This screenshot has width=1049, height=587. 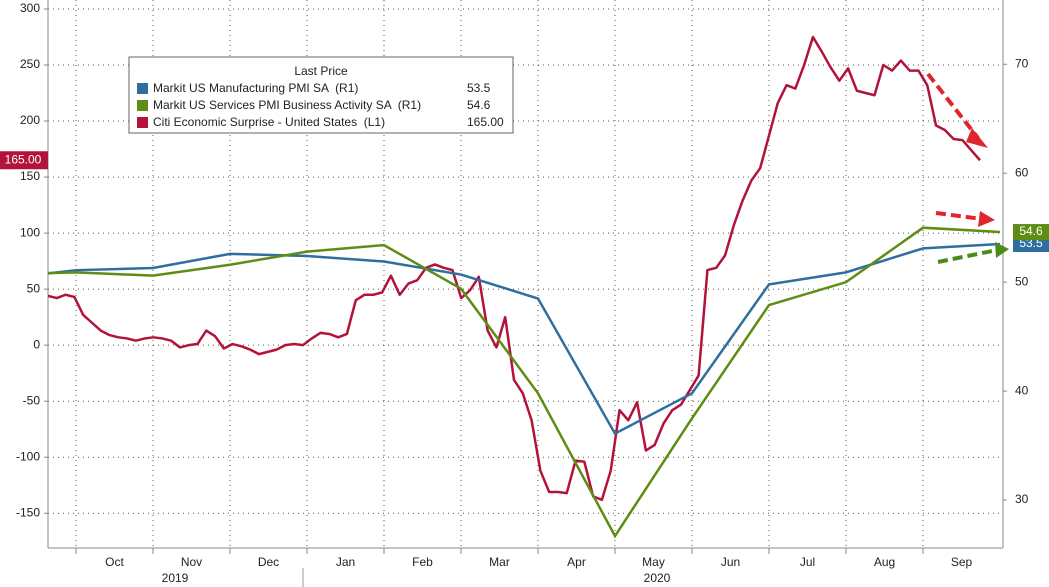 I want to click on legend-value: 54.6, so click(x=479, y=105).